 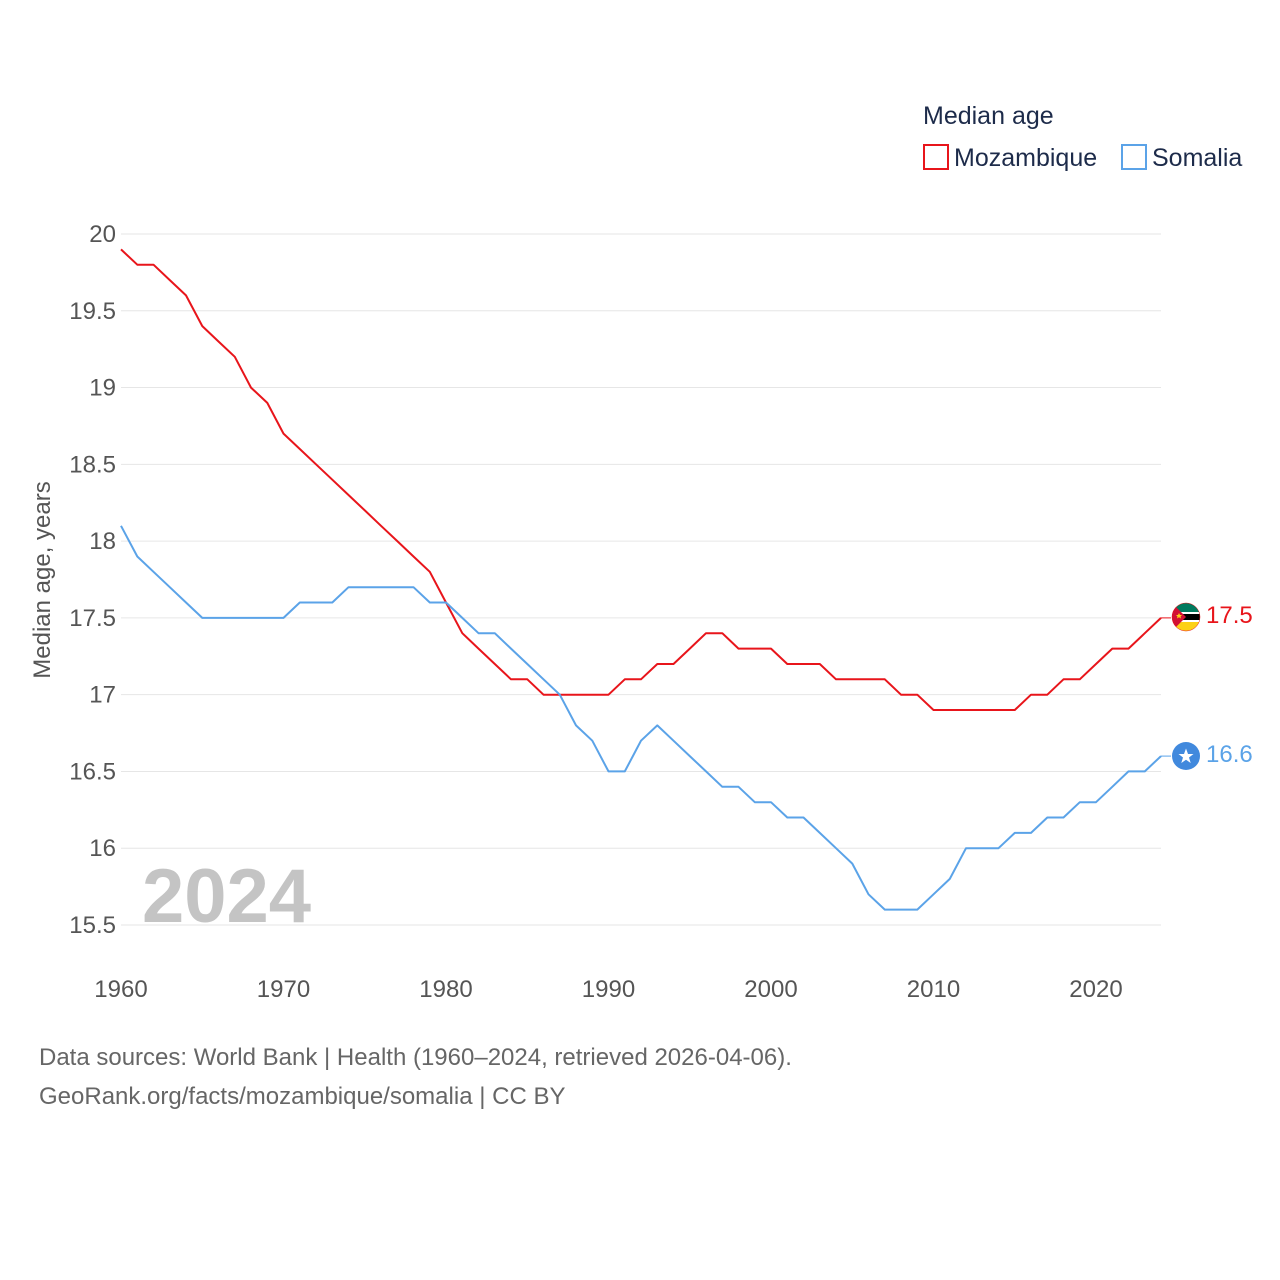 I want to click on x-axis-tick-labels: 1960 1970 1980 1990 2000 2010 2020, so click(x=608, y=989).